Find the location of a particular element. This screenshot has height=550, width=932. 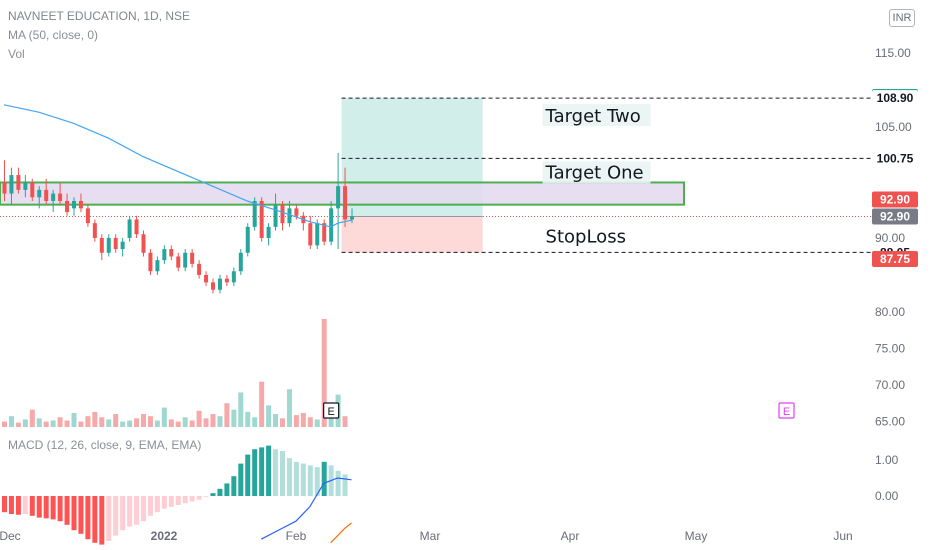

candles-layer is located at coordinates (178, 223).